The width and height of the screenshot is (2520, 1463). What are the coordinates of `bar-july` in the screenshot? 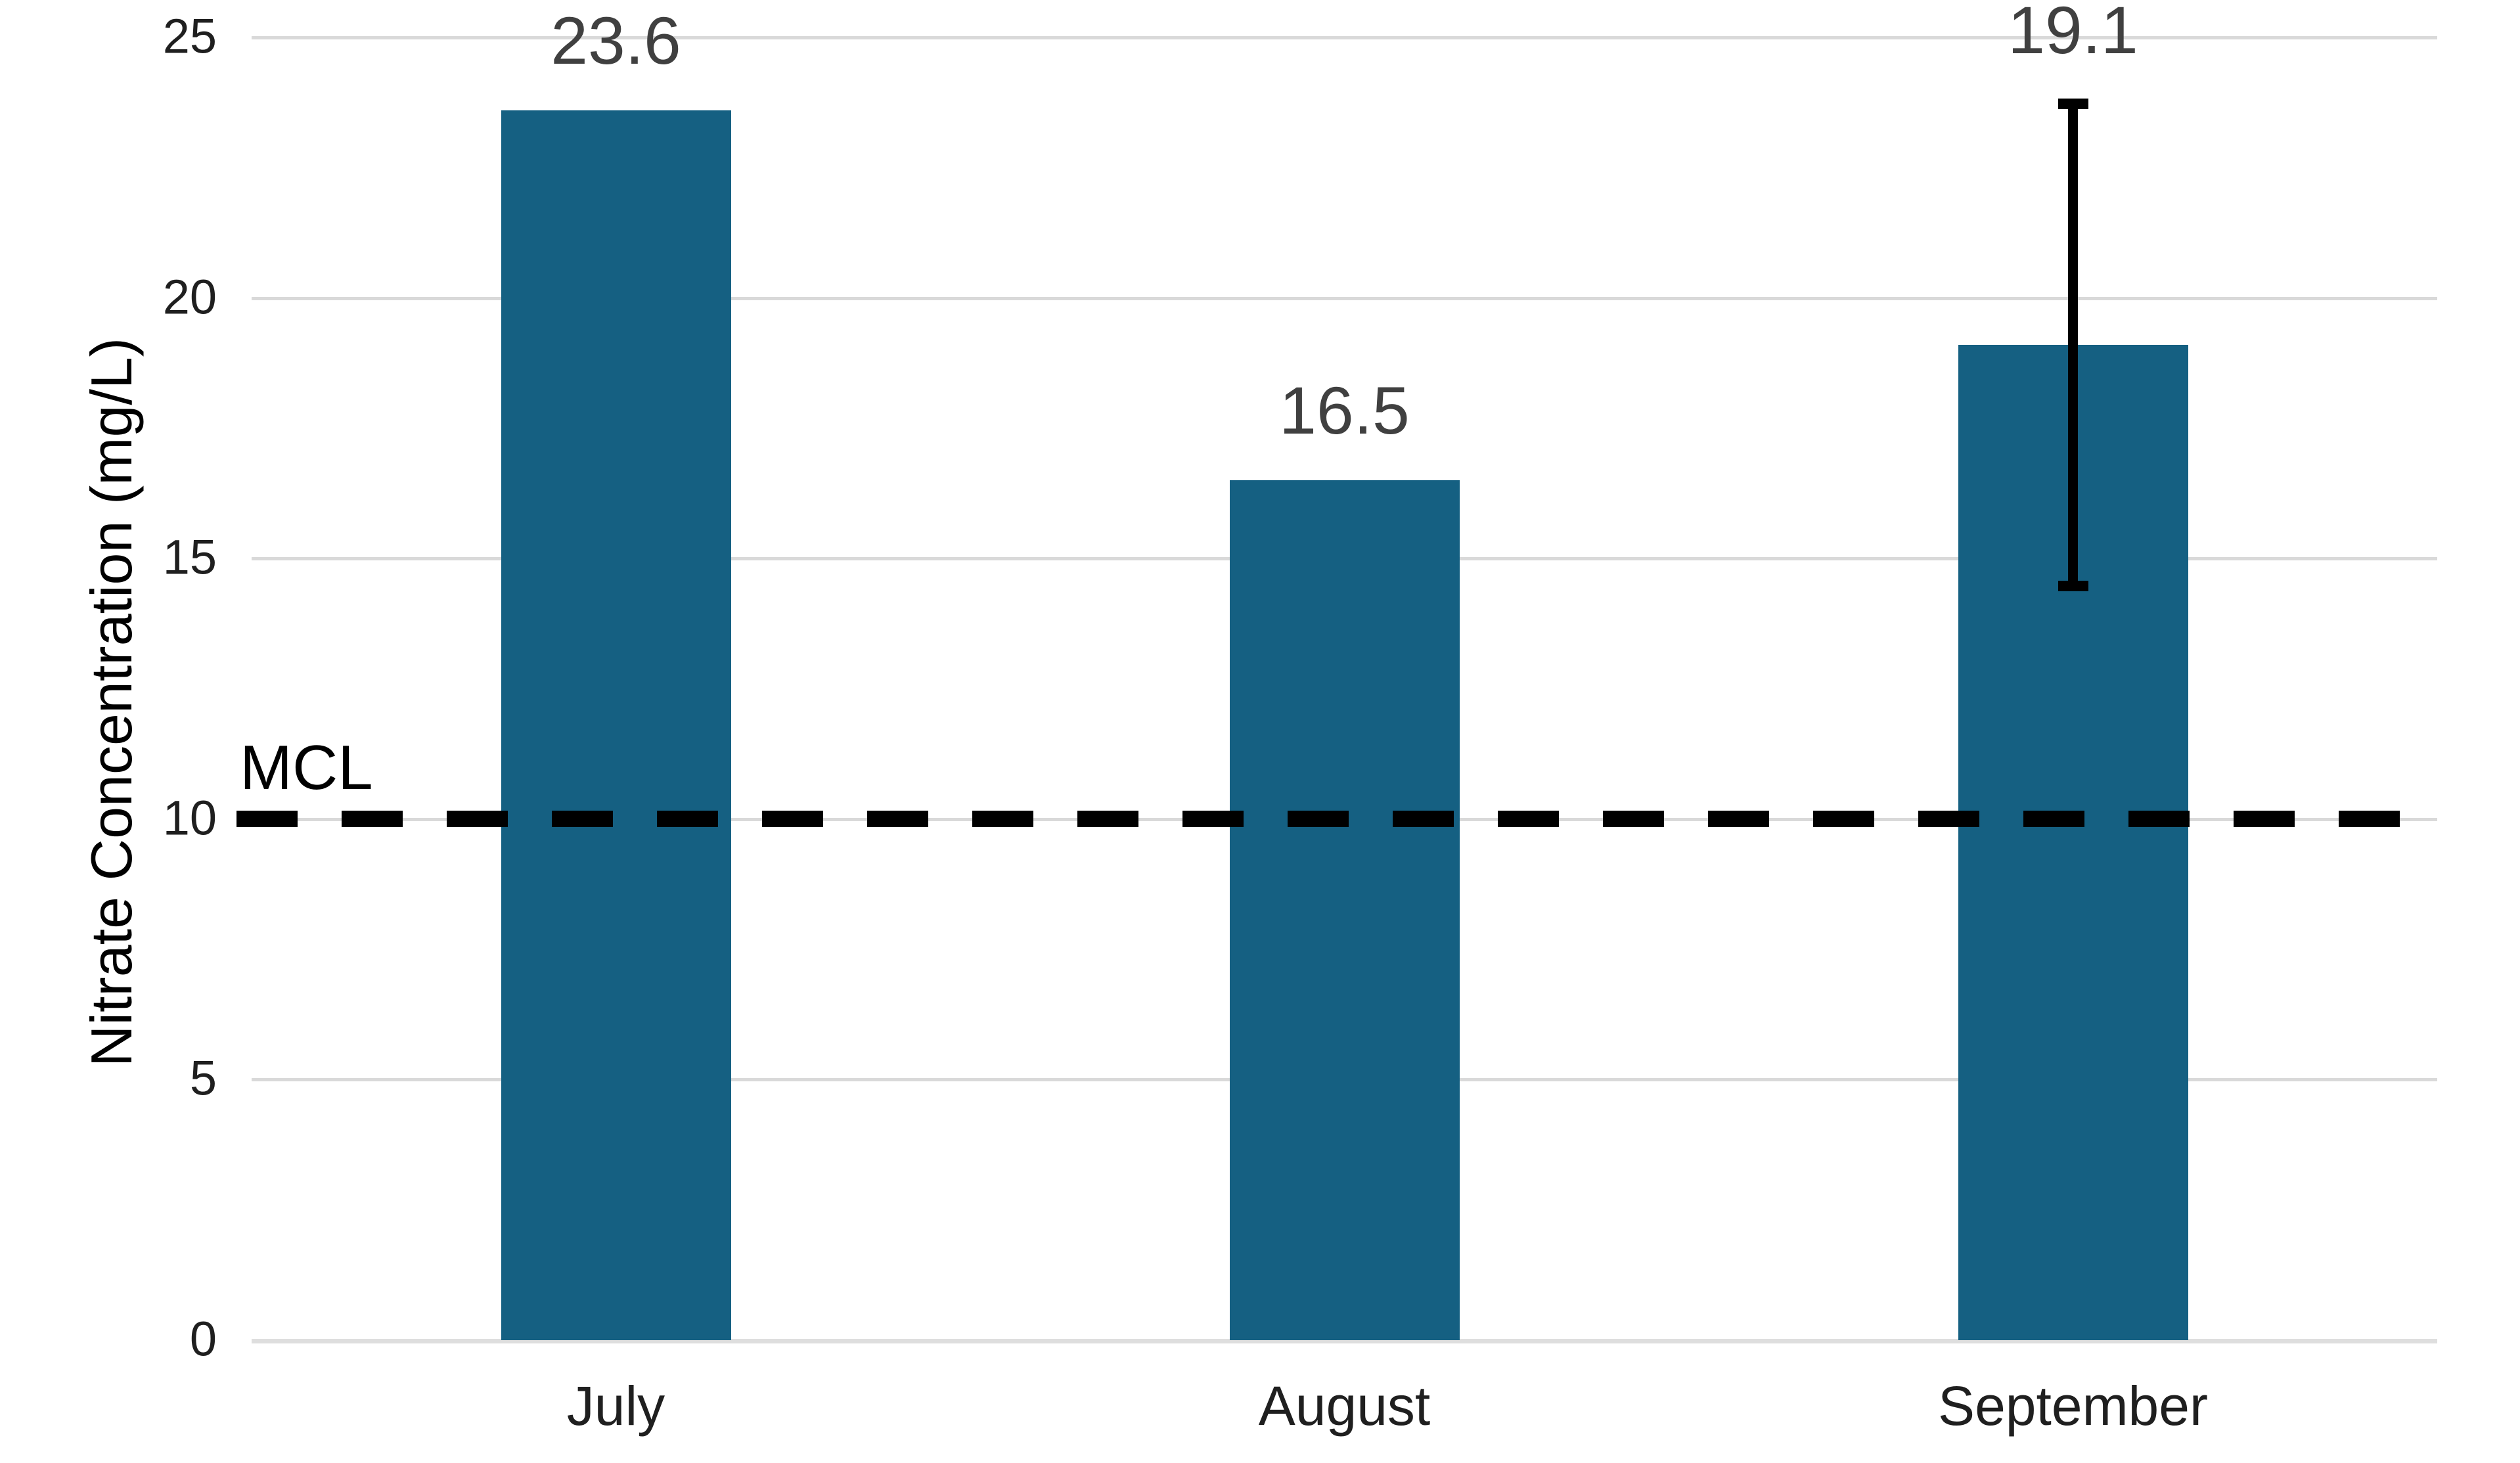 It's located at (616, 725).